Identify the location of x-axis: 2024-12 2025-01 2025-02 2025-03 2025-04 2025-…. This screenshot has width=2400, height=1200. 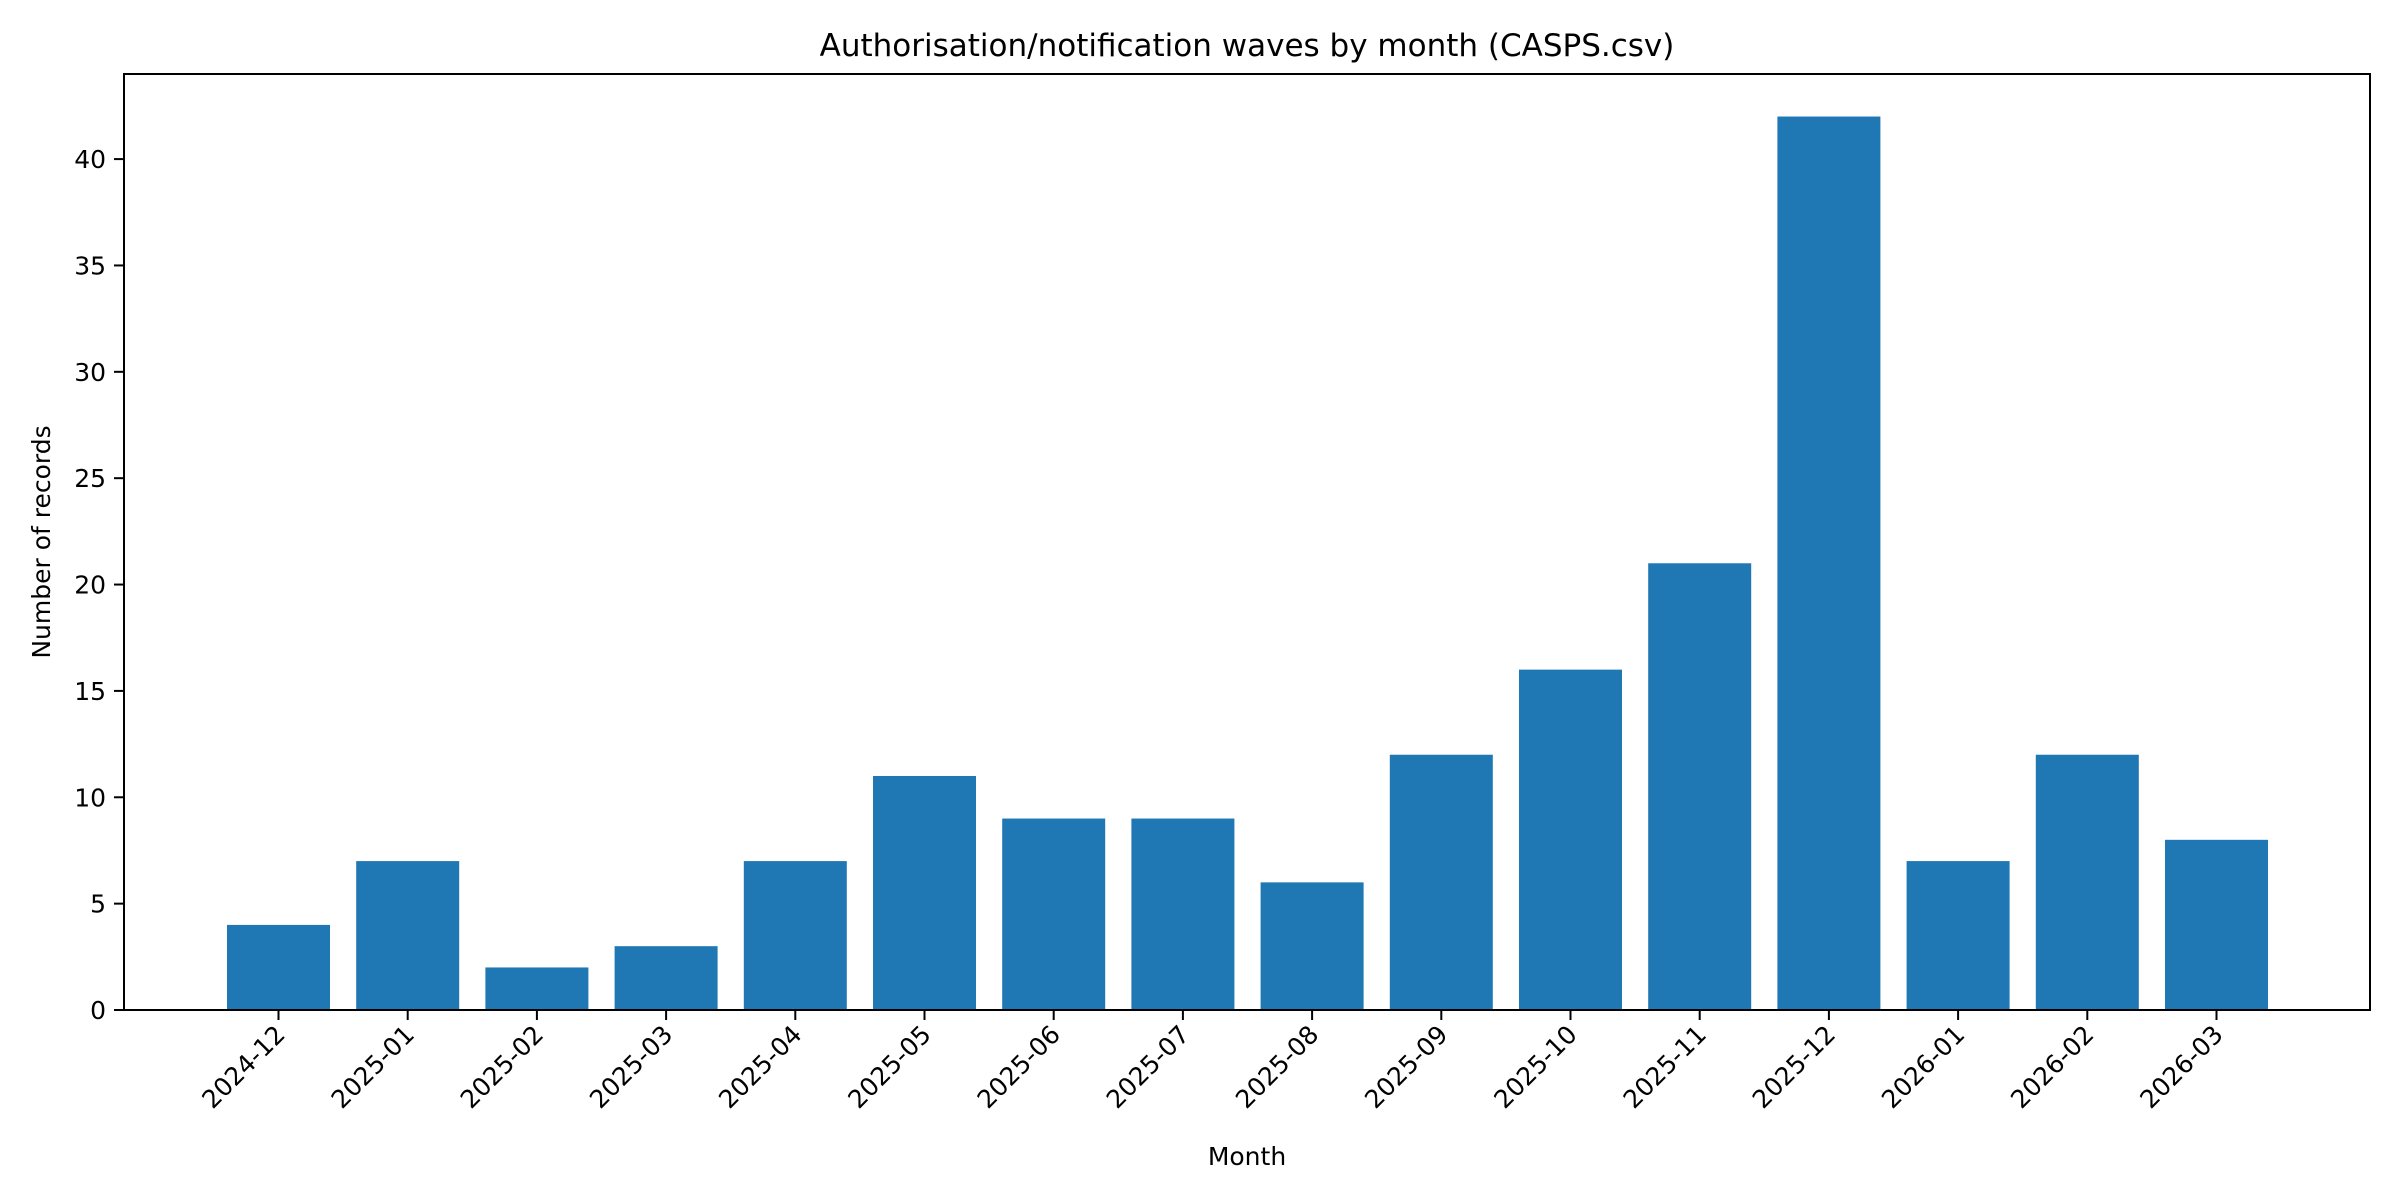
(1212, 1062).